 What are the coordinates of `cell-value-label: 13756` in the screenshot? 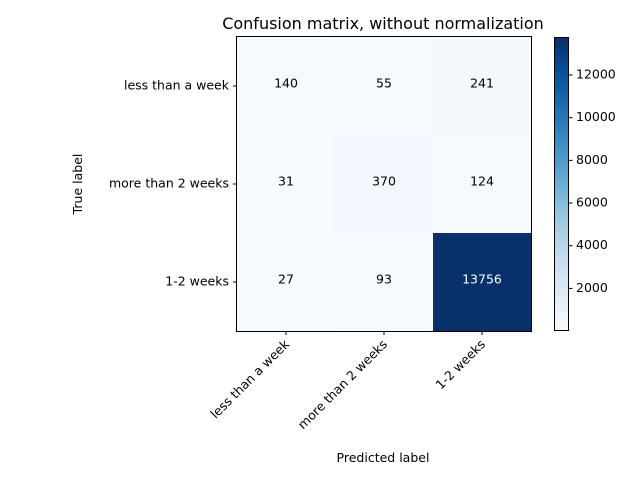 It's located at (482, 279).